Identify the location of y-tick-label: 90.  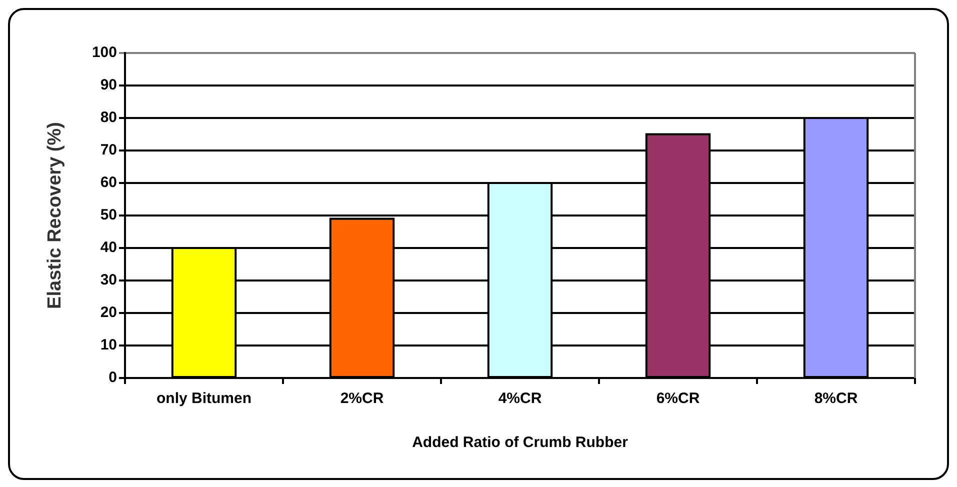
(108, 85).